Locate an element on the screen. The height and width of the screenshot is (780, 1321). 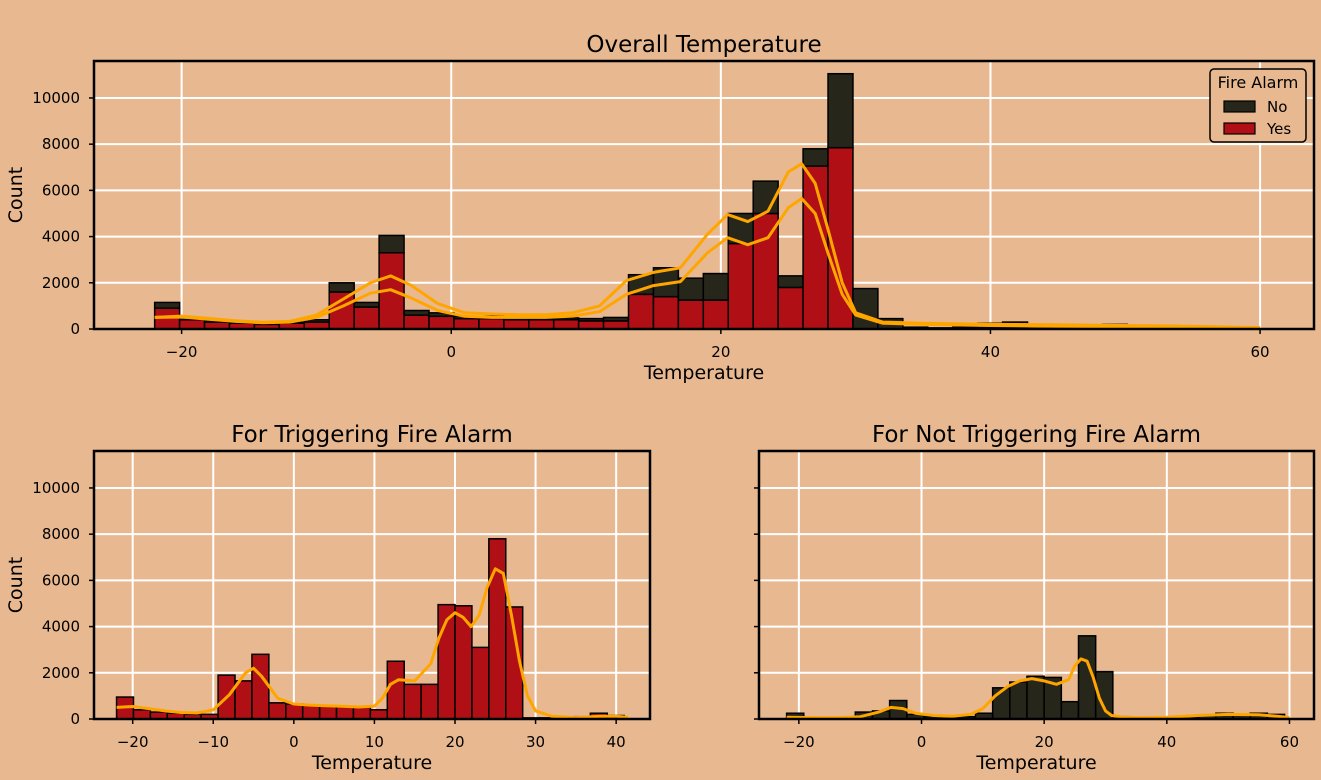
legend-entry-no: No is located at coordinates (1277, 107).